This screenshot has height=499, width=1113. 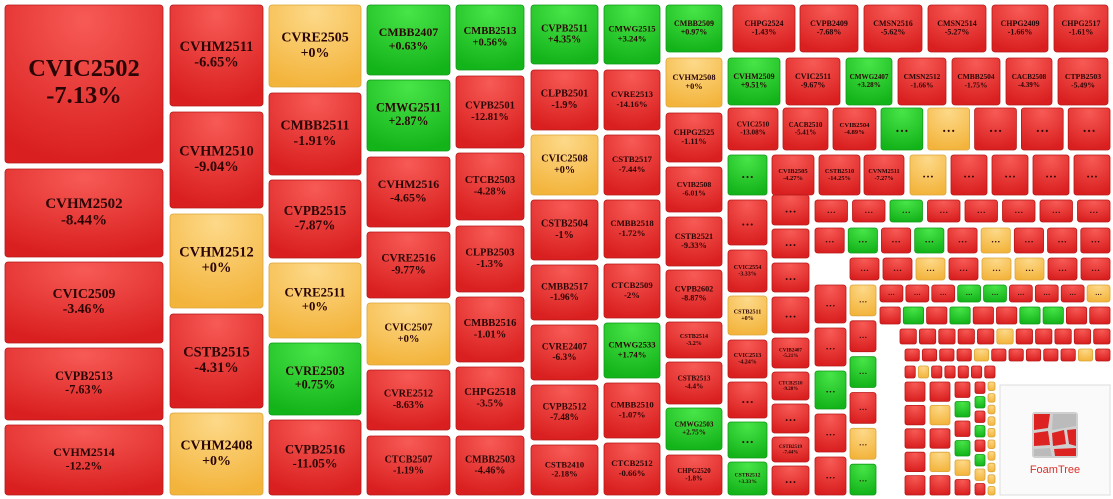 I want to click on tile-label: CMWG2533, so click(x=632, y=345).